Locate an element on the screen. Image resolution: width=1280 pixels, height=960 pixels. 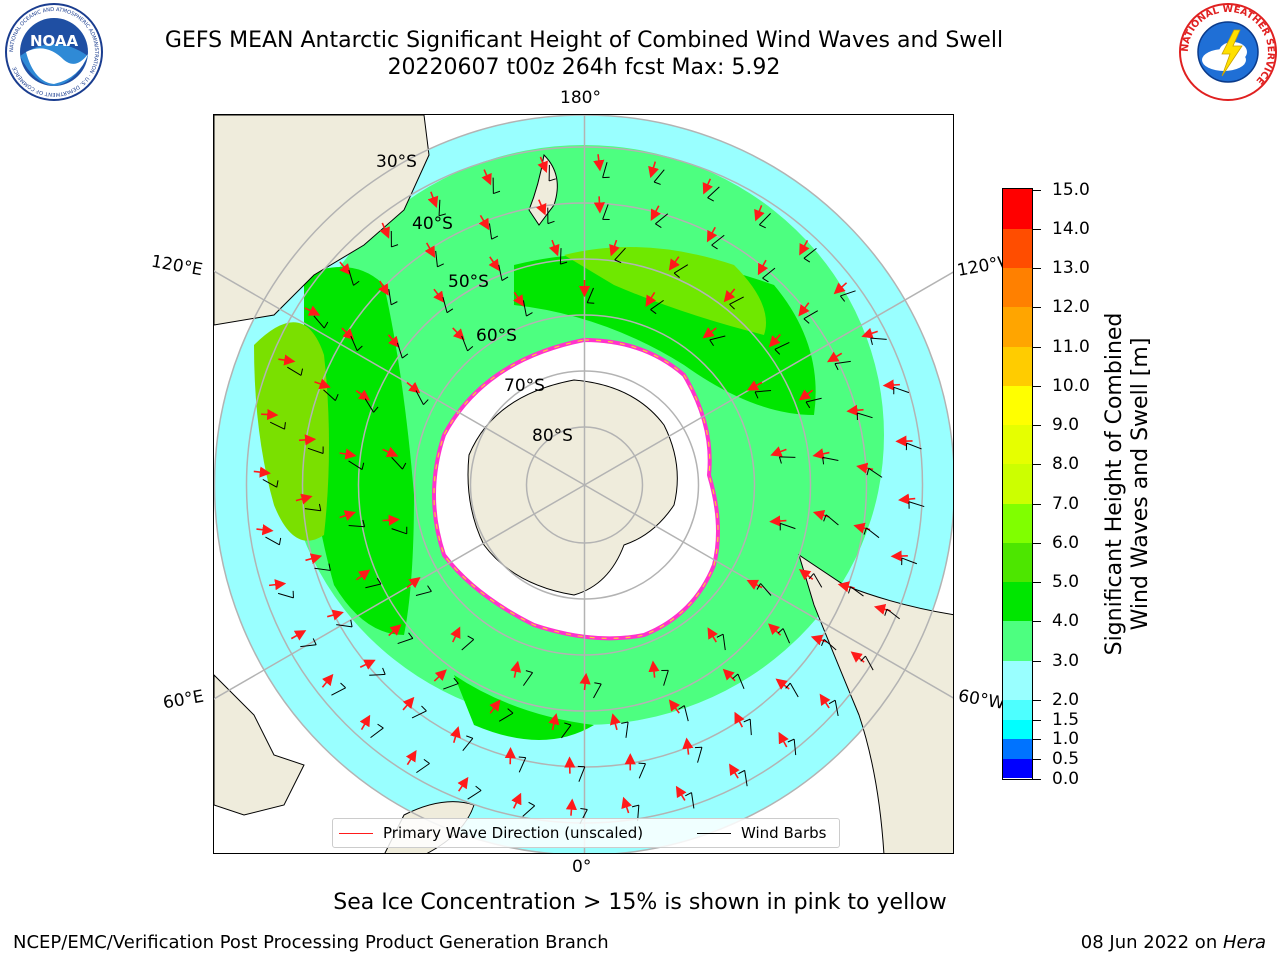
colorbar-tick-label: 0.5 is located at coordinates (1066, 758).